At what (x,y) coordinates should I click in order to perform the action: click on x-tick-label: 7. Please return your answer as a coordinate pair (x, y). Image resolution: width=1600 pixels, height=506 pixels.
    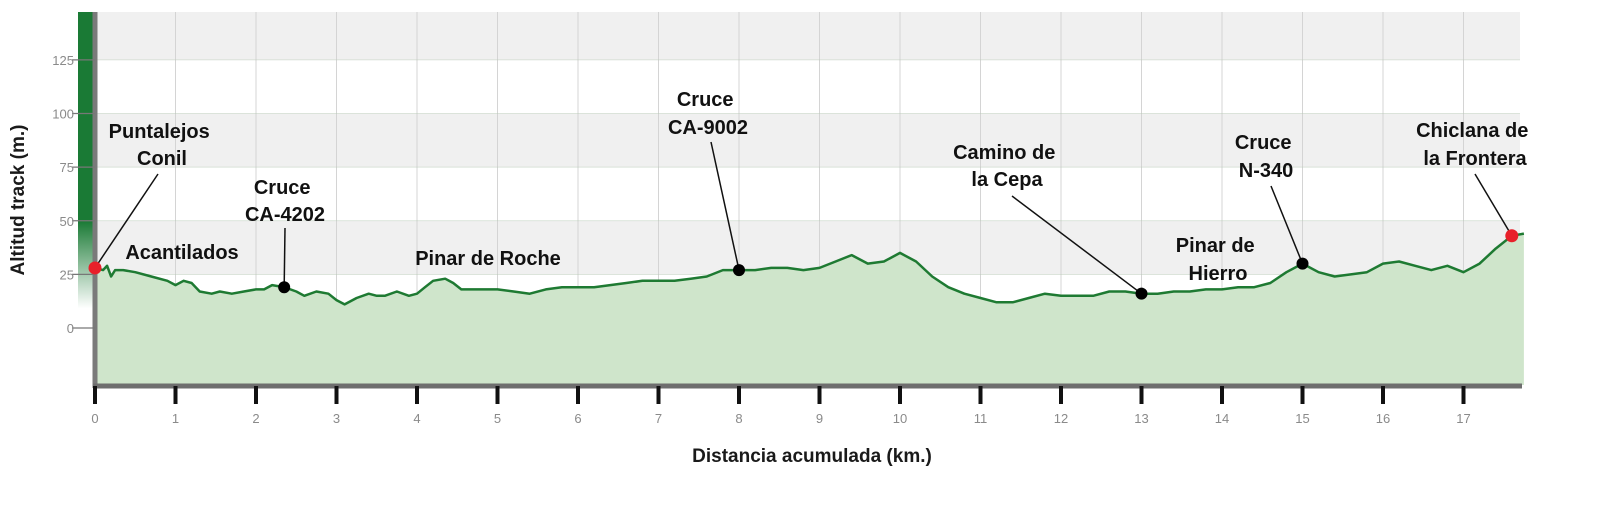
    Looking at the image, I should click on (658, 418).